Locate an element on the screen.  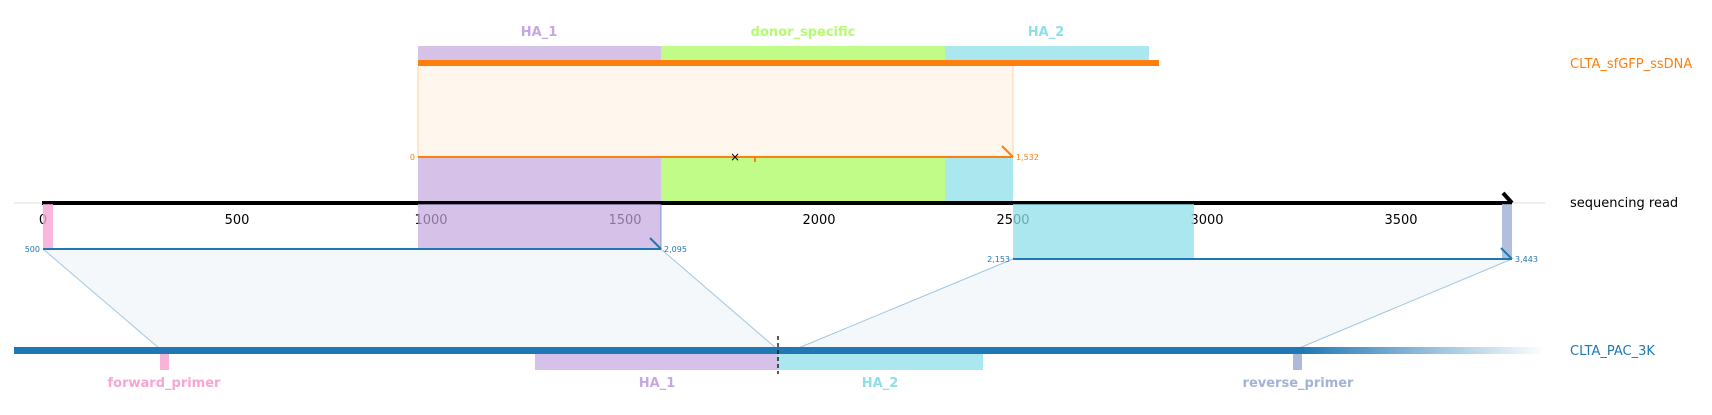
bottom-ha2-bar is located at coordinates (880, 362).